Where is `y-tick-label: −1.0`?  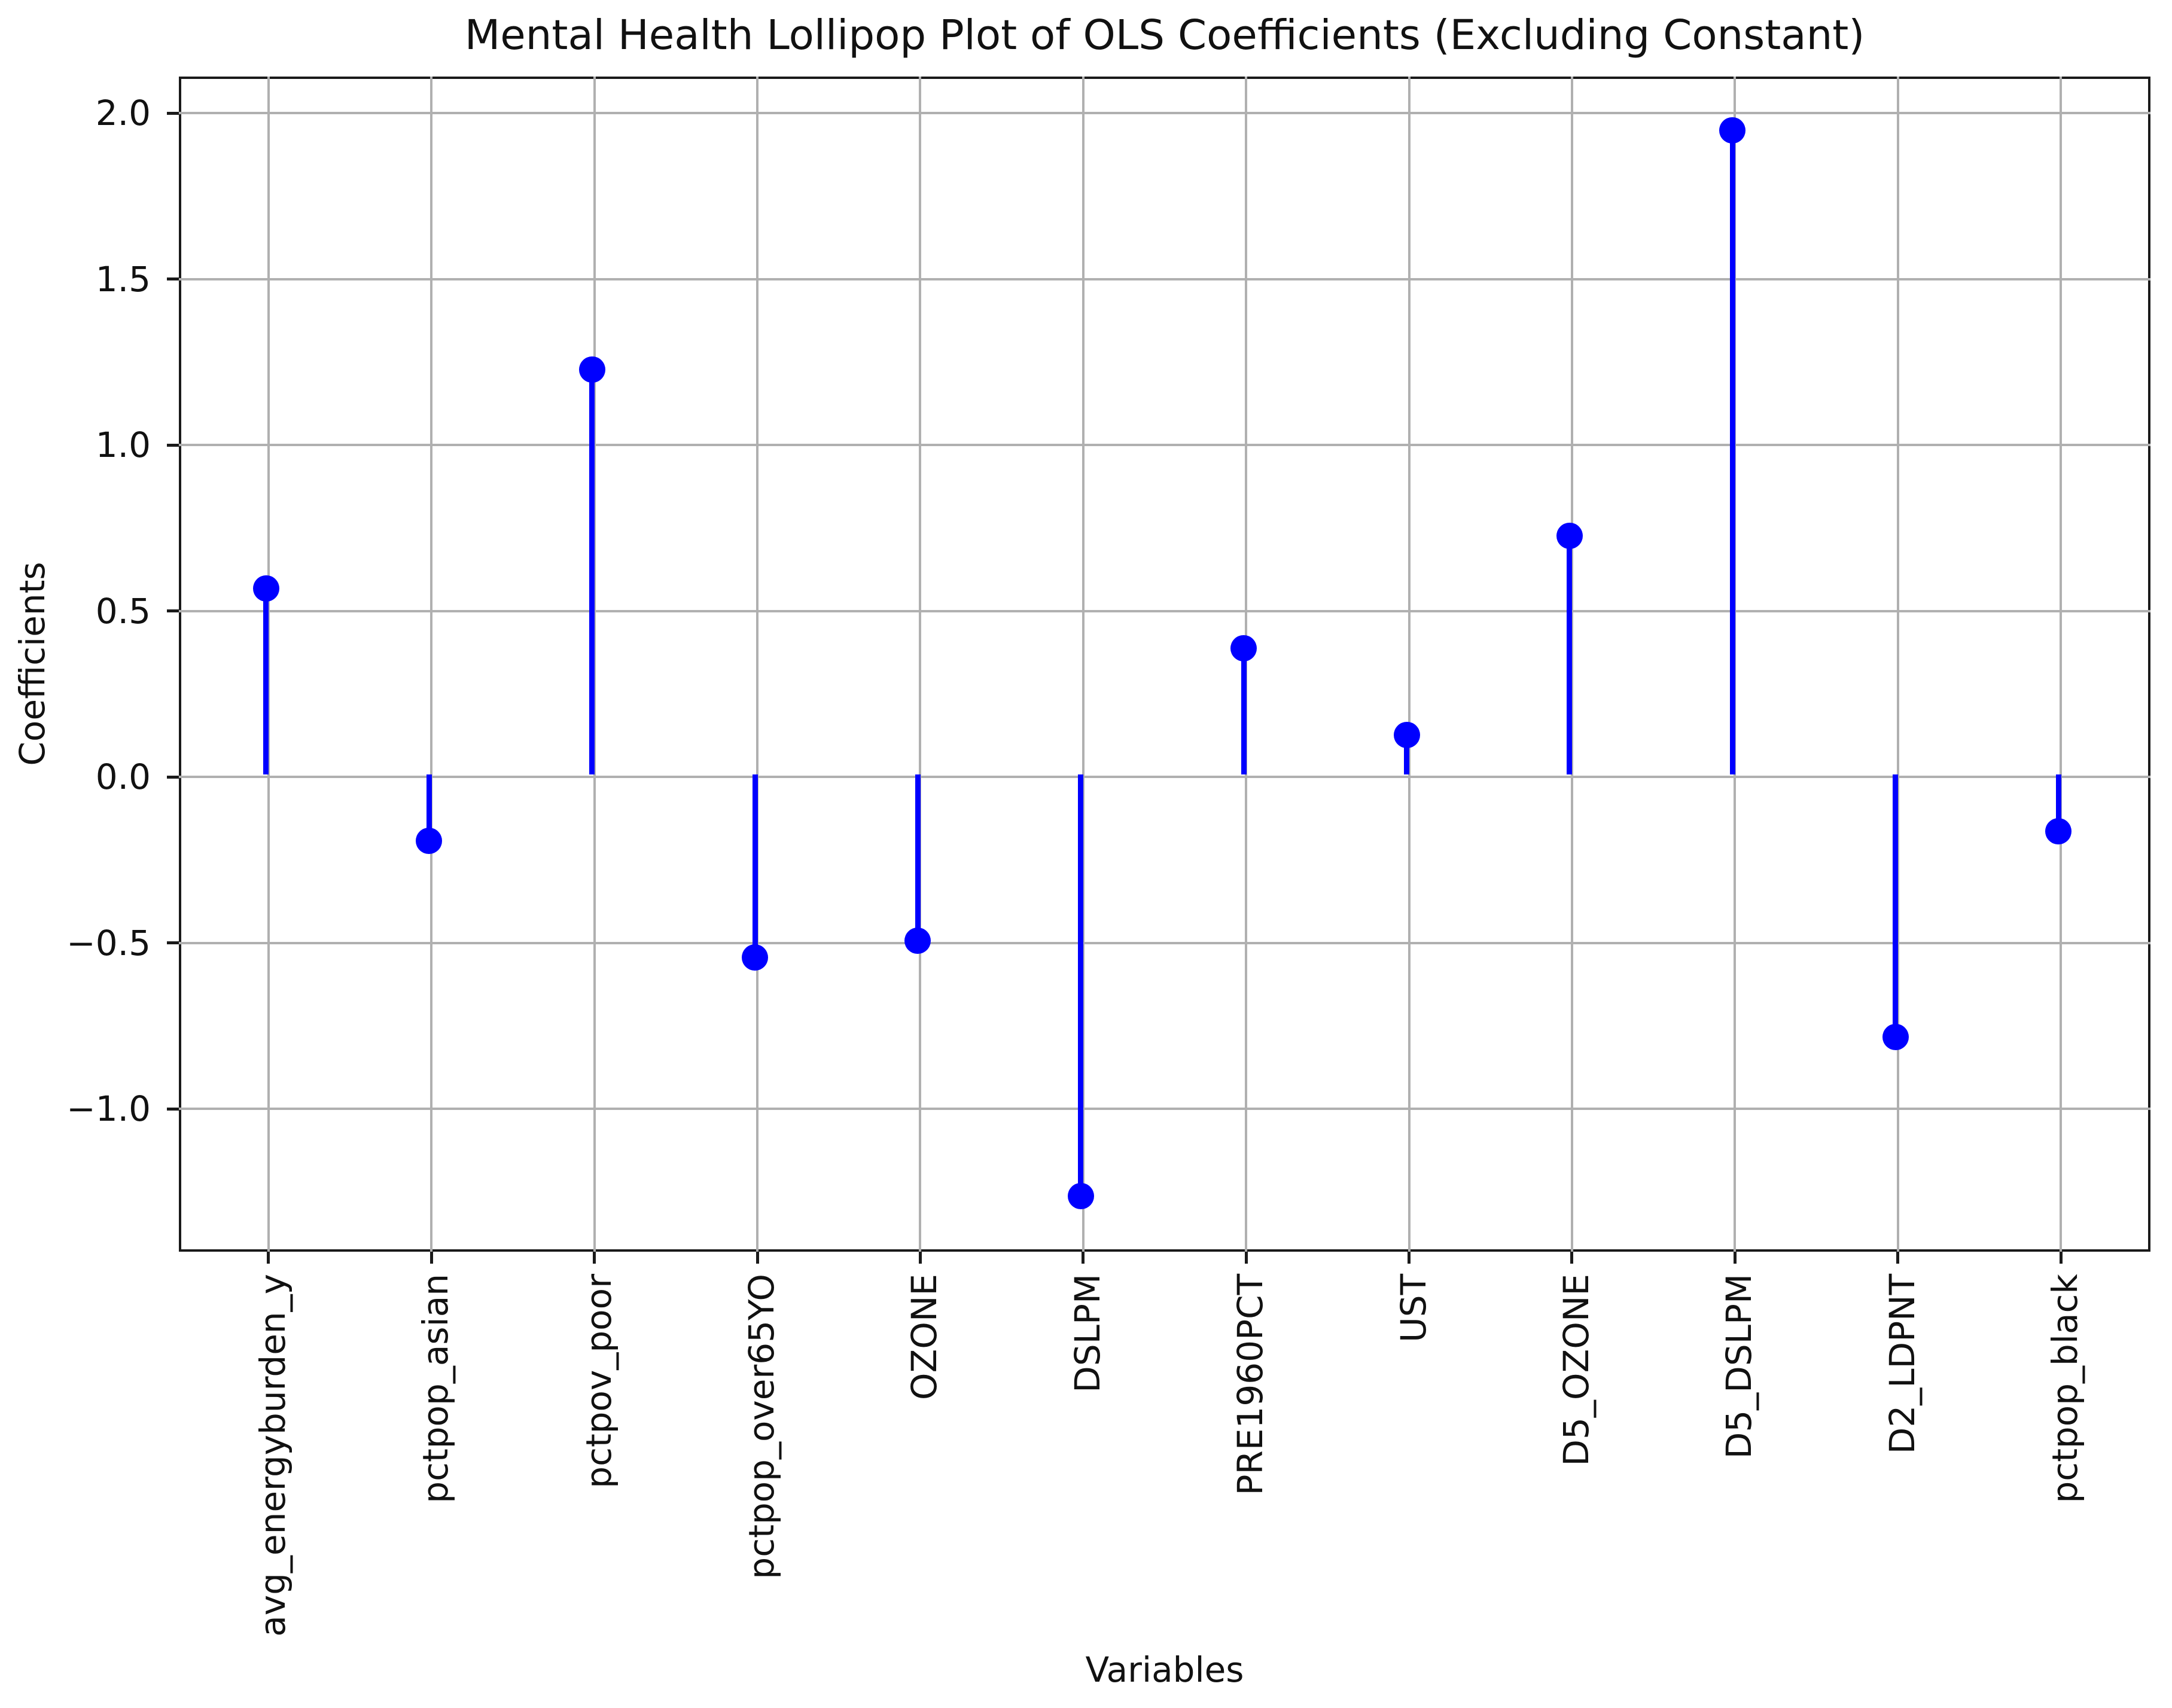
y-tick-label: −1.0 is located at coordinates (108, 1109).